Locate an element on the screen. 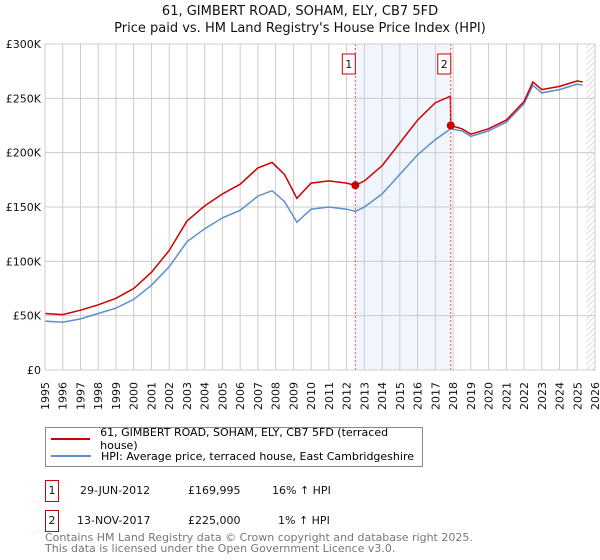  sale-label: 2 is located at coordinates (444, 64).